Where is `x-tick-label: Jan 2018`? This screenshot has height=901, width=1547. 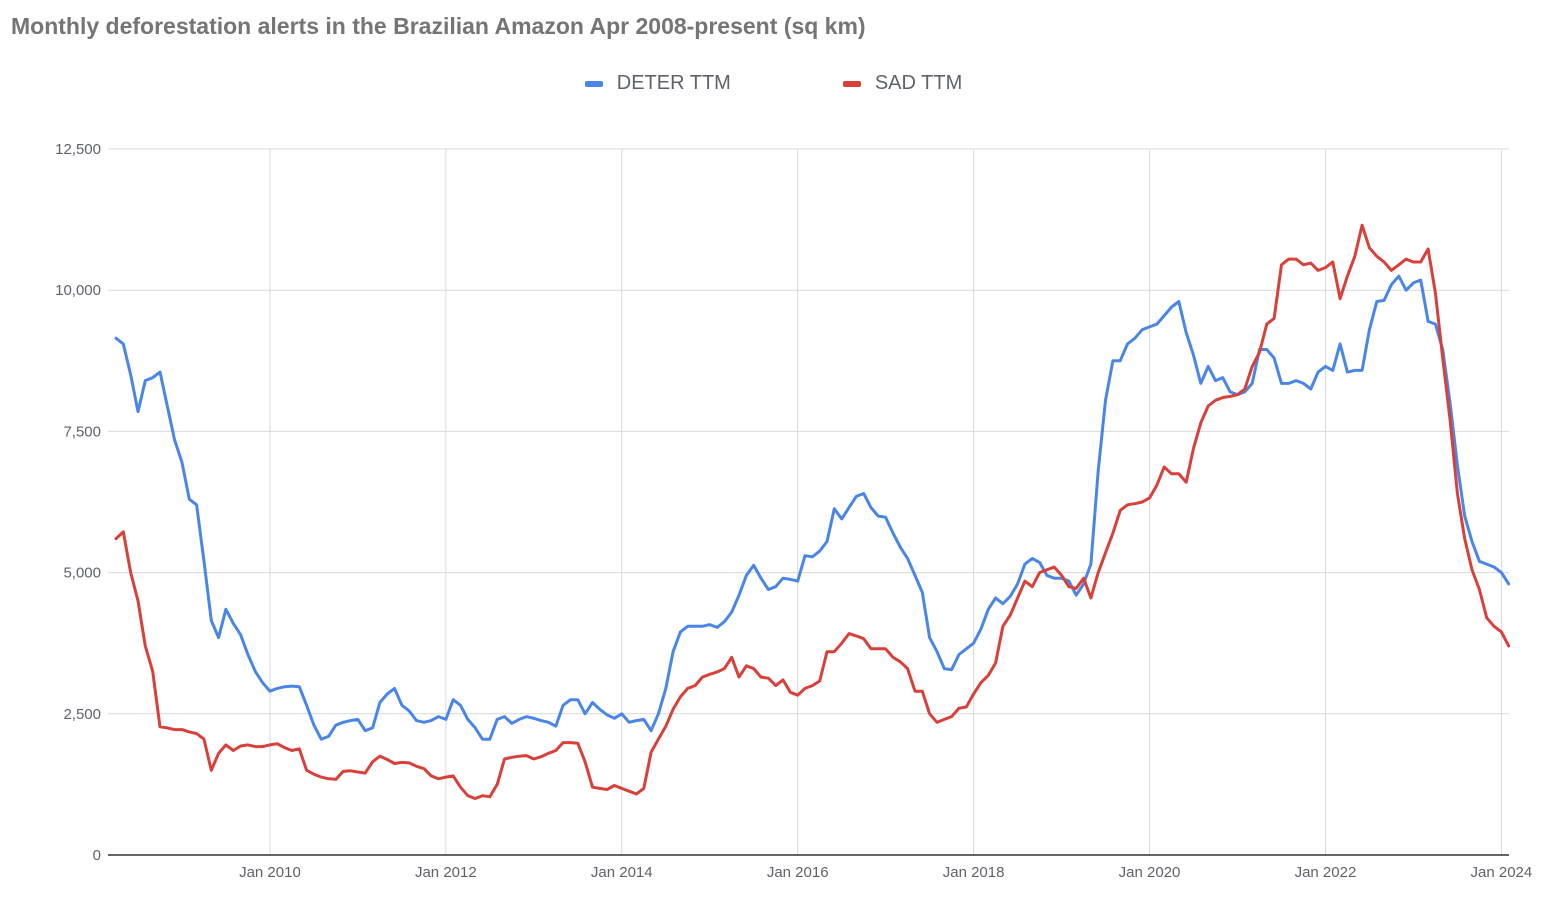
x-tick-label: Jan 2018 is located at coordinates (974, 872).